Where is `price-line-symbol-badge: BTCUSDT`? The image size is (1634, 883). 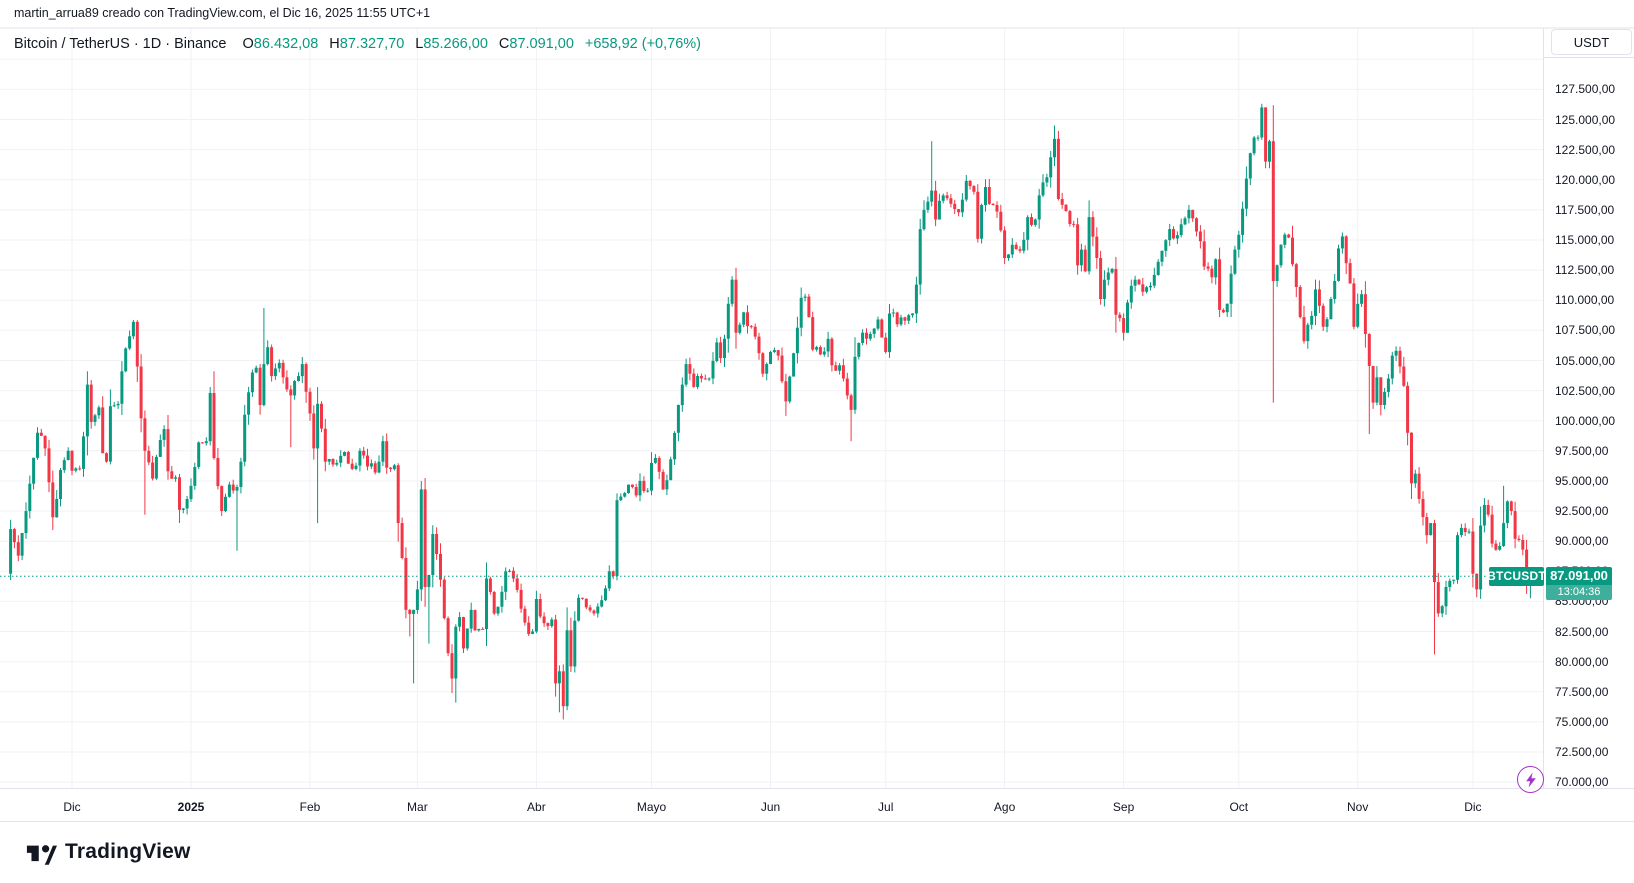
price-line-symbol-badge: BTCUSDT is located at coordinates (1516, 576).